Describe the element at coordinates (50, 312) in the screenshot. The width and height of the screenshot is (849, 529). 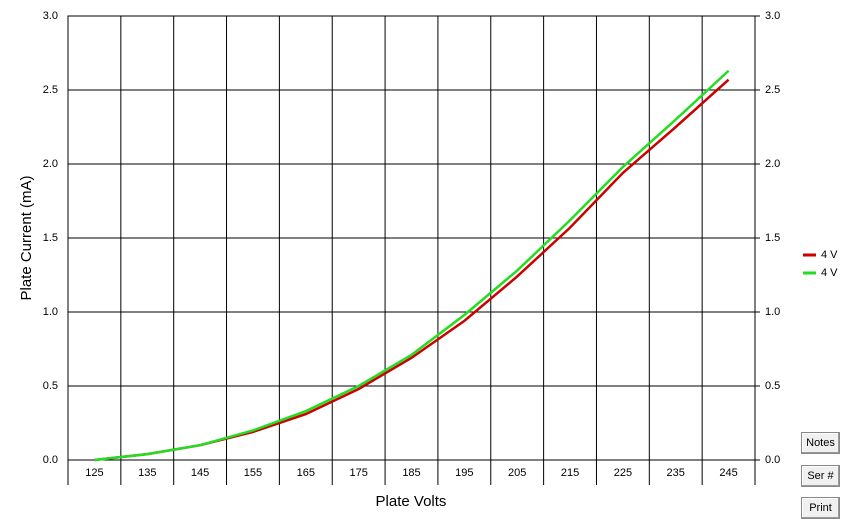
I see `y-tick-label: 1.0` at that location.